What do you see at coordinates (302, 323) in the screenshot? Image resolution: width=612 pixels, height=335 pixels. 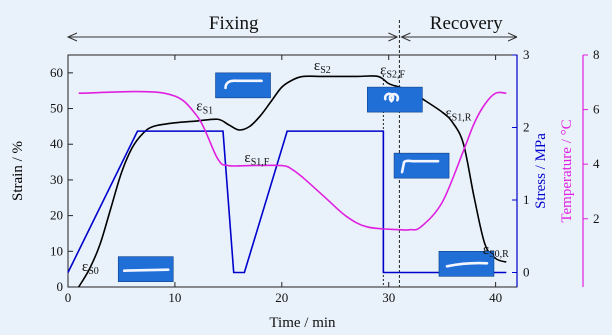 I see `x-axis-label: Time / min` at bounding box center [302, 323].